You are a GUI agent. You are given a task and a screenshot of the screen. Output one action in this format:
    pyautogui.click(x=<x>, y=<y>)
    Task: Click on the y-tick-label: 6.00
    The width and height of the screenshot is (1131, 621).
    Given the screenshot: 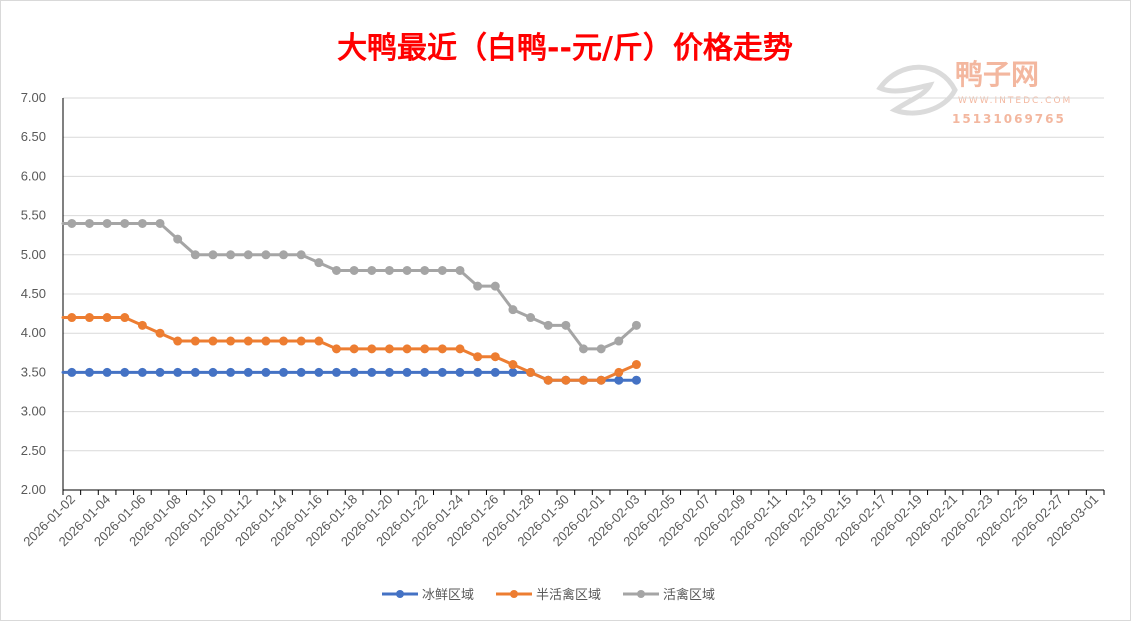 What is the action you would take?
    pyautogui.click(x=33, y=175)
    